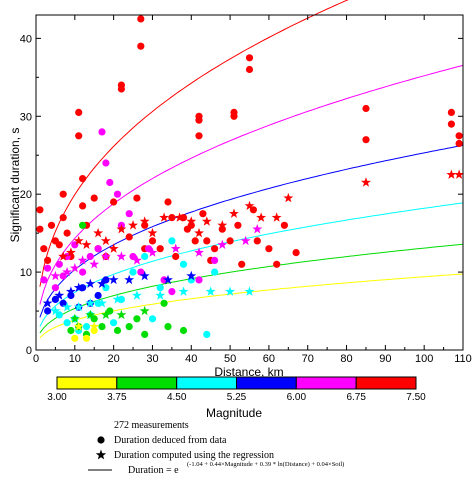 The image size is (474, 479). What do you see at coordinates (101, 440) in the screenshot?
I see `legend-circle-marker` at bounding box center [101, 440].